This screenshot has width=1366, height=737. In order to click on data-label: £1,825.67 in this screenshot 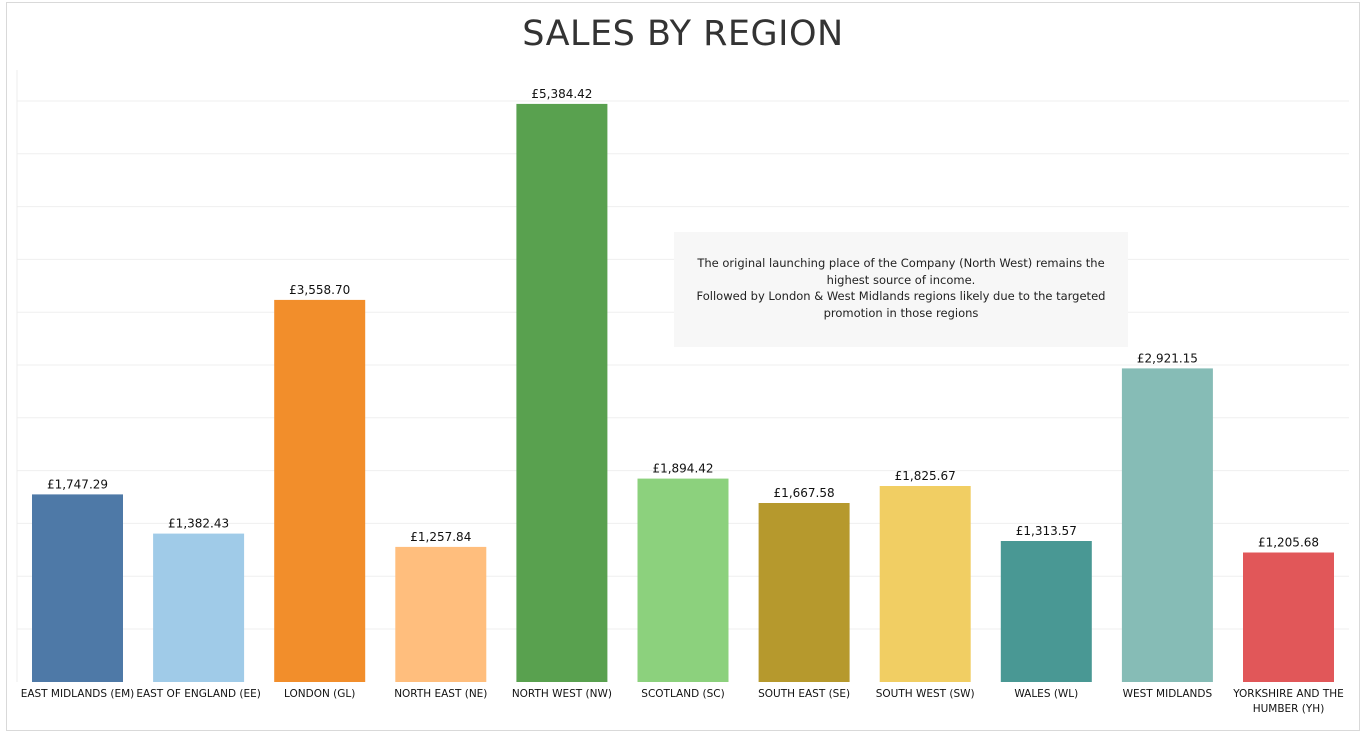, I will do `click(925, 476)`.